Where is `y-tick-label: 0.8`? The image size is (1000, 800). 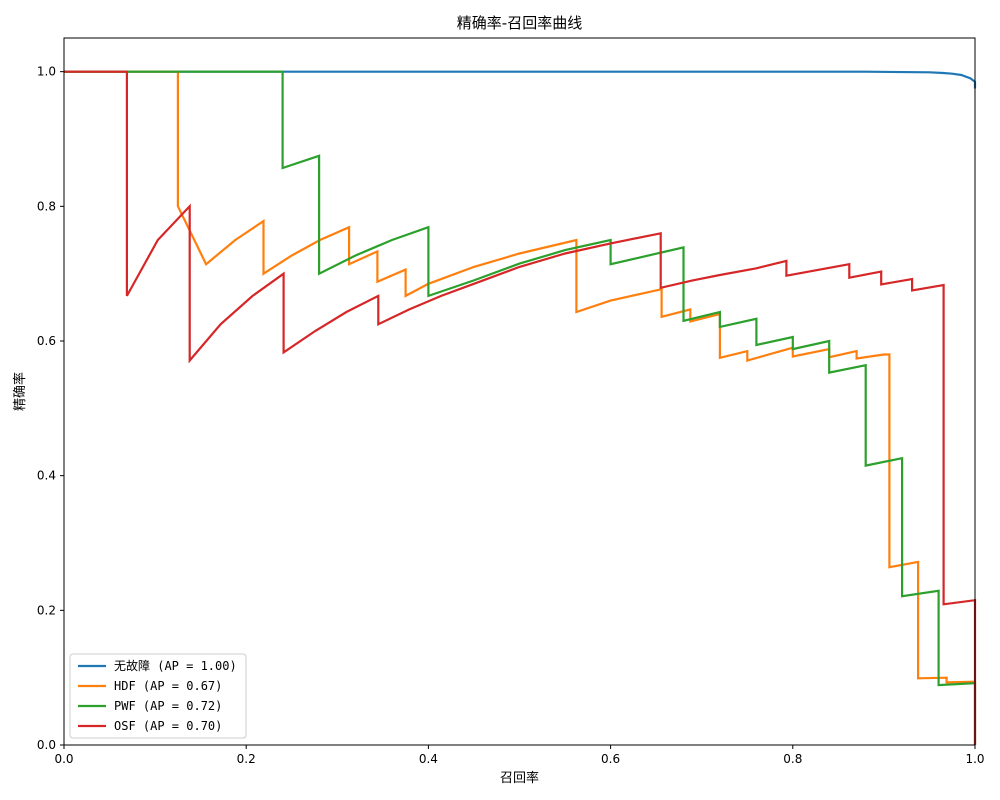 y-tick-label: 0.8 is located at coordinates (46, 206).